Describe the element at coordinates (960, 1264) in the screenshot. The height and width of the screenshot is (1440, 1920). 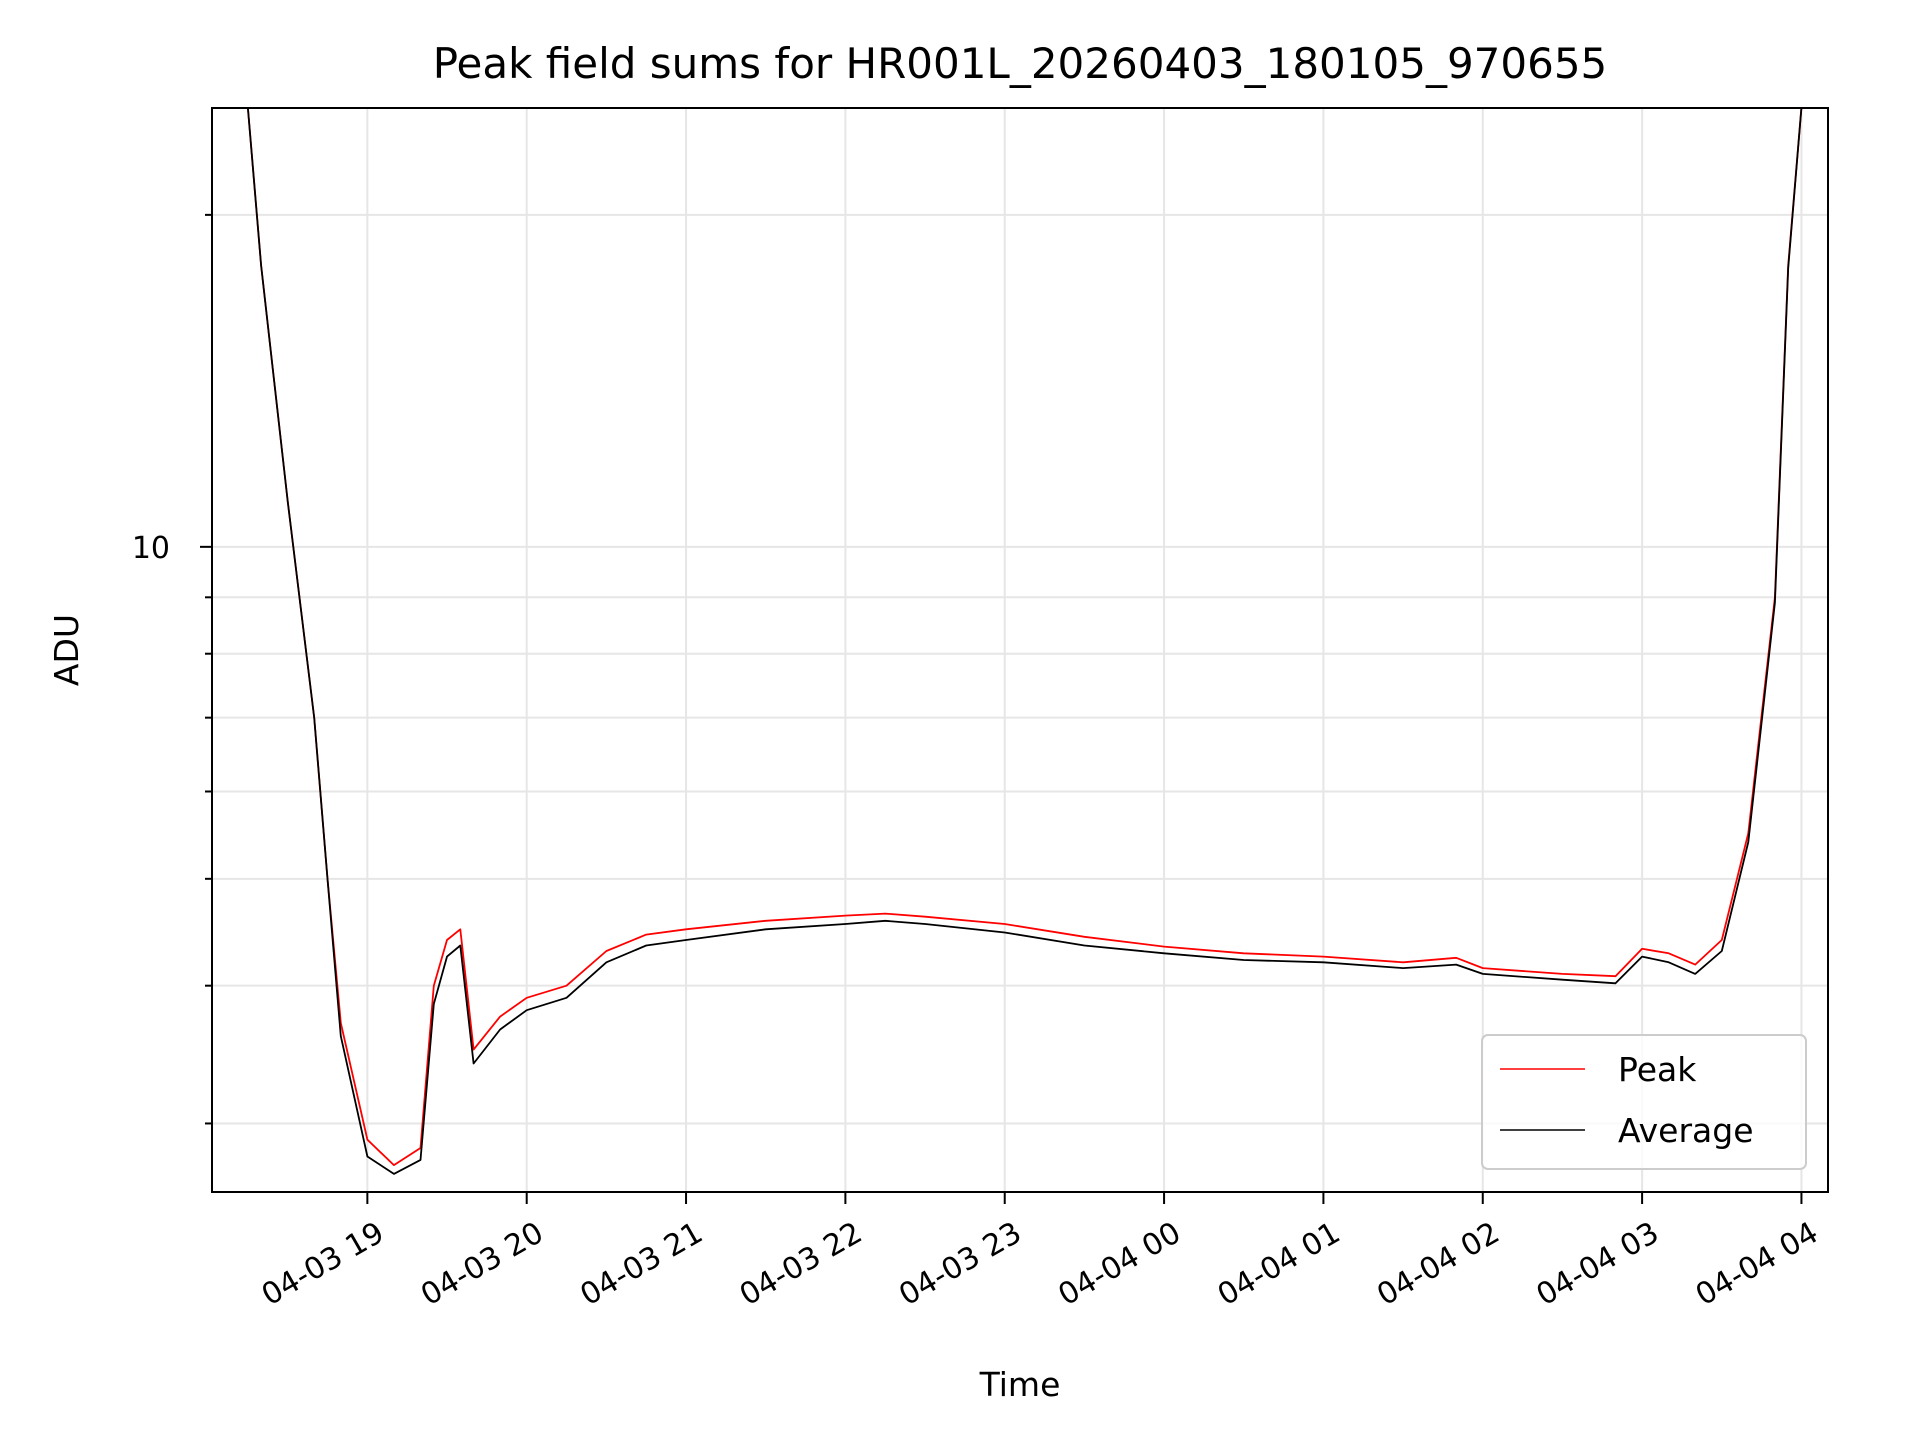
I see `x-tick-label: 04-03 23` at that location.